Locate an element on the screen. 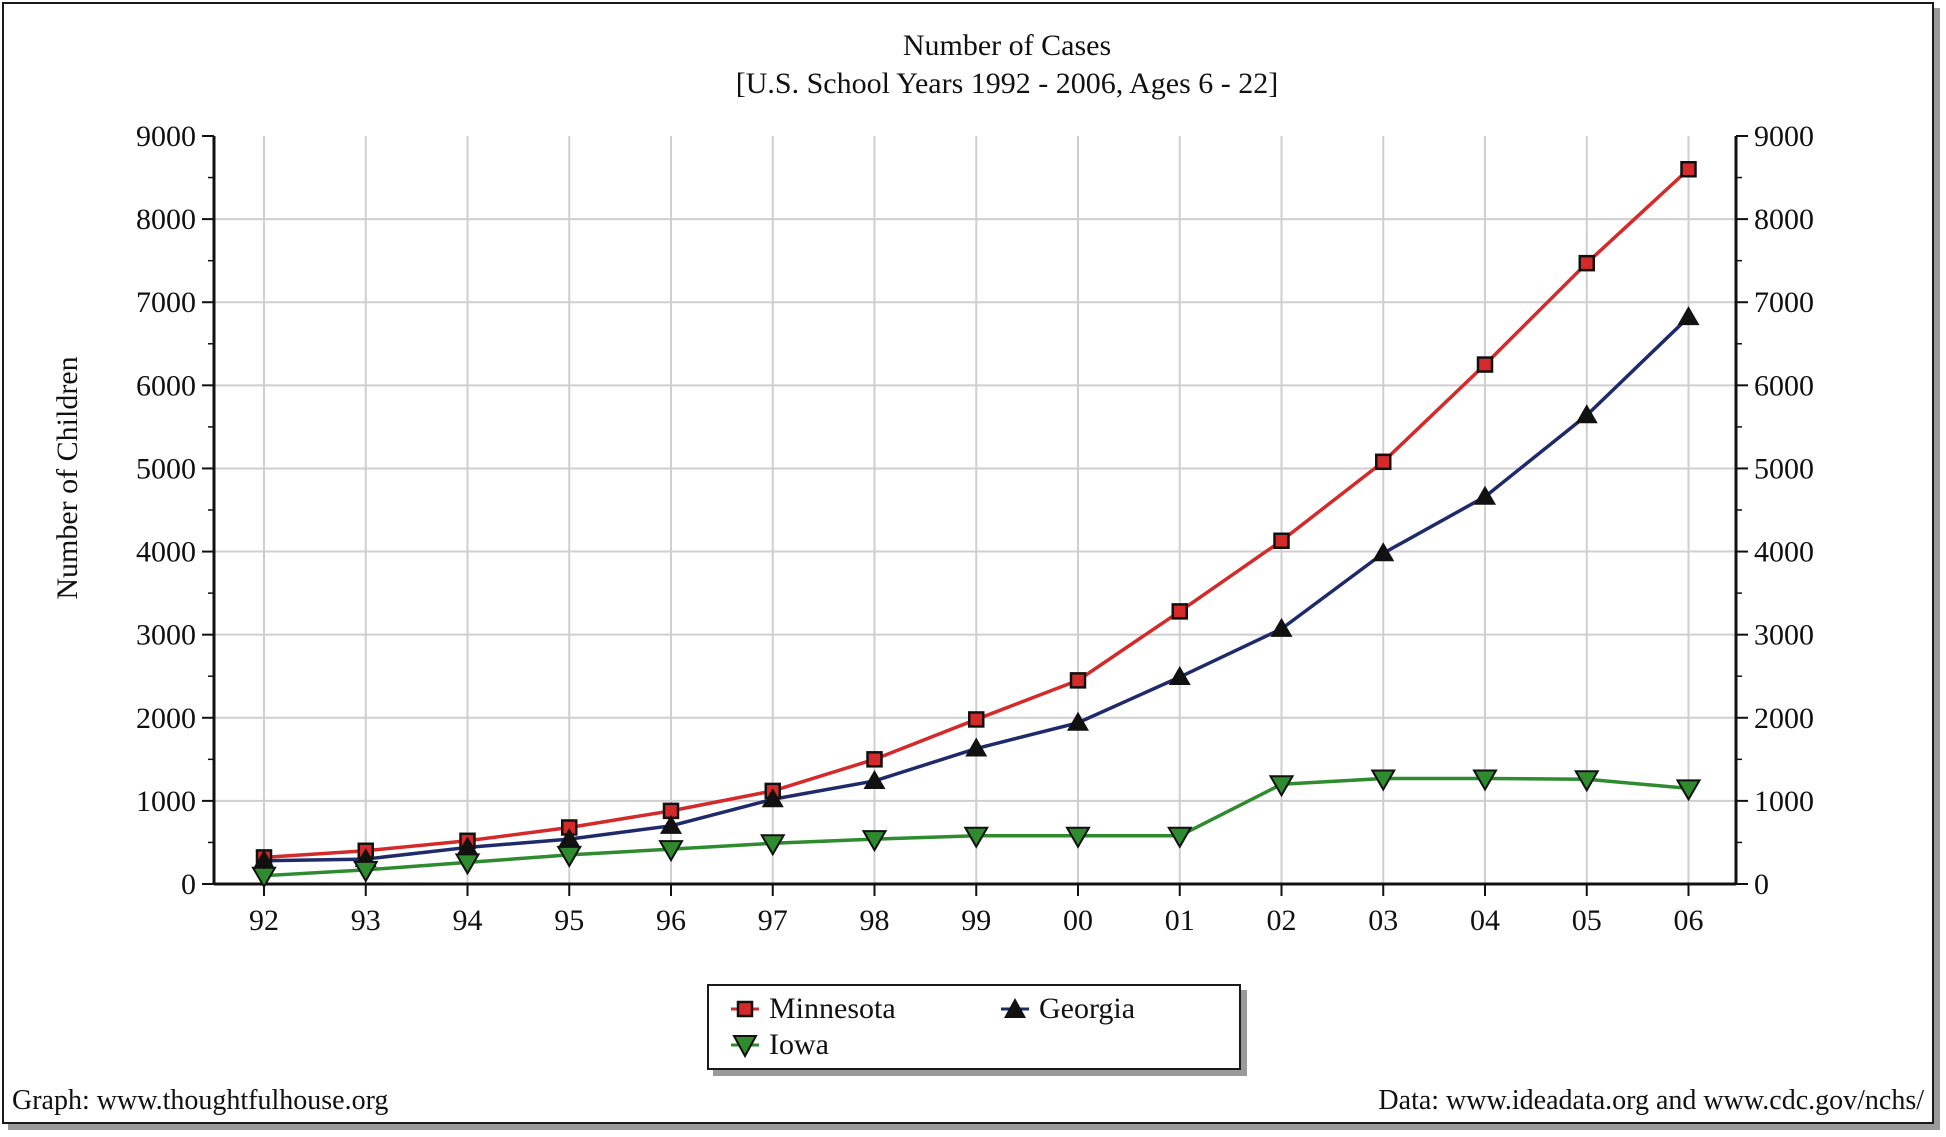 The image size is (1946, 1137). y-tick-label-right: 2000 is located at coordinates (1784, 718).